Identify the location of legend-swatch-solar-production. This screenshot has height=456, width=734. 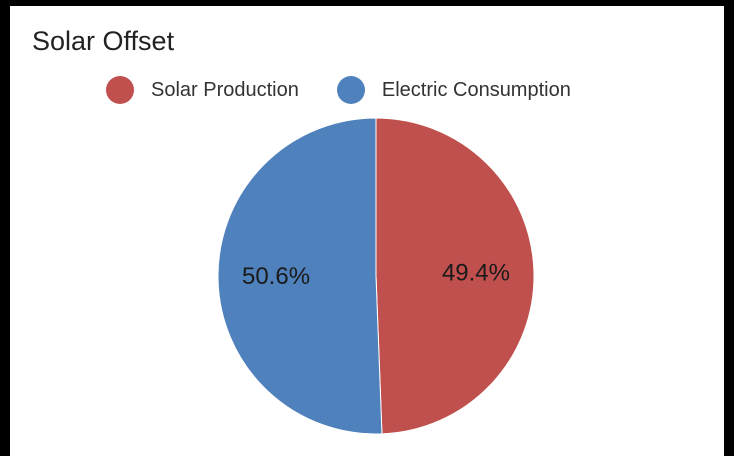
(120, 90).